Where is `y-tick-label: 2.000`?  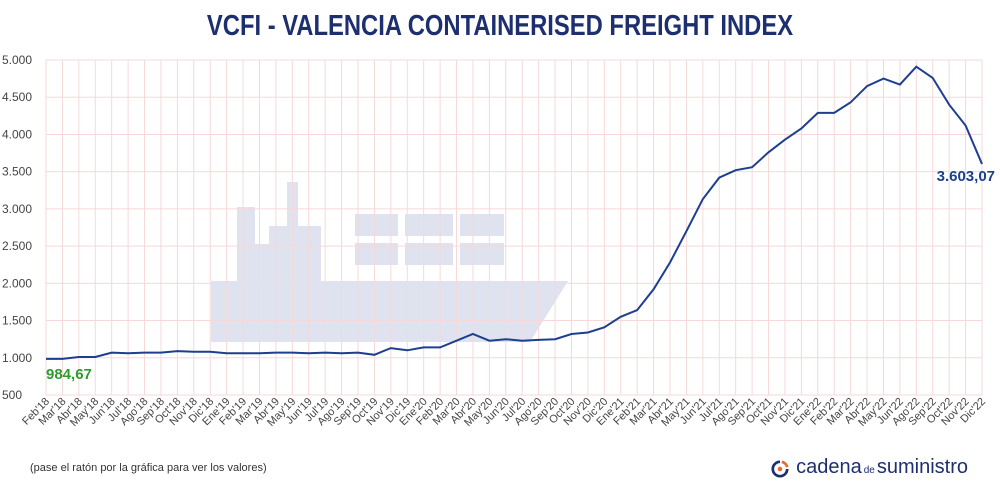 y-tick-label: 2.000 is located at coordinates (17, 283).